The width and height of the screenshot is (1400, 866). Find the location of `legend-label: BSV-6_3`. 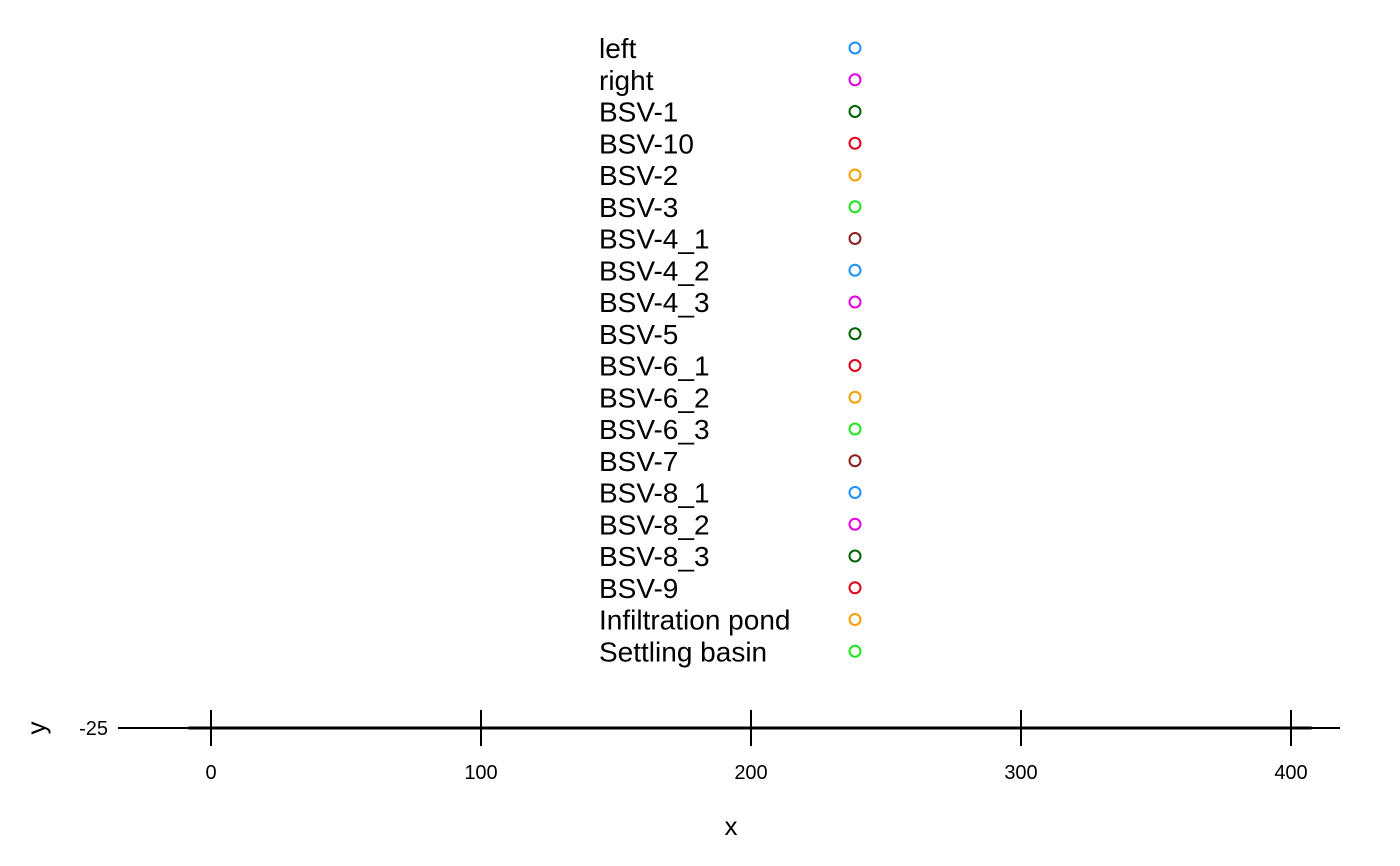

legend-label: BSV-6_3 is located at coordinates (654, 429).